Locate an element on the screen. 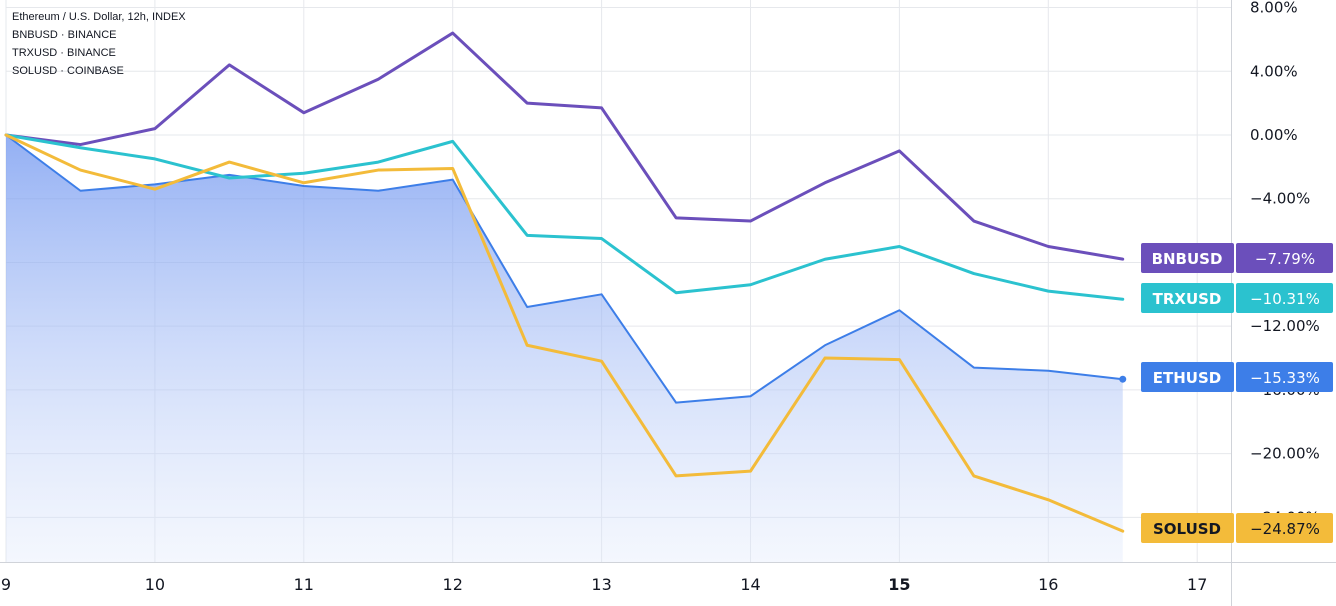 The height and width of the screenshot is (606, 1336). trxusd-value-tag is located at coordinates (1284, 298).